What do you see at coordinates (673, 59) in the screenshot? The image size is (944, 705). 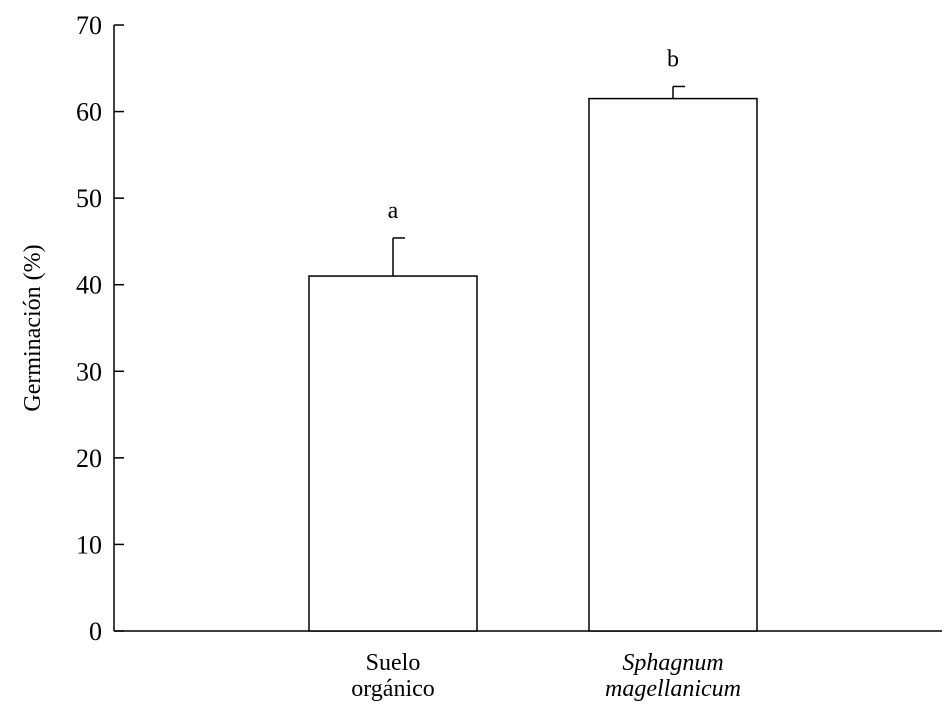 I see `significance-label: b` at bounding box center [673, 59].